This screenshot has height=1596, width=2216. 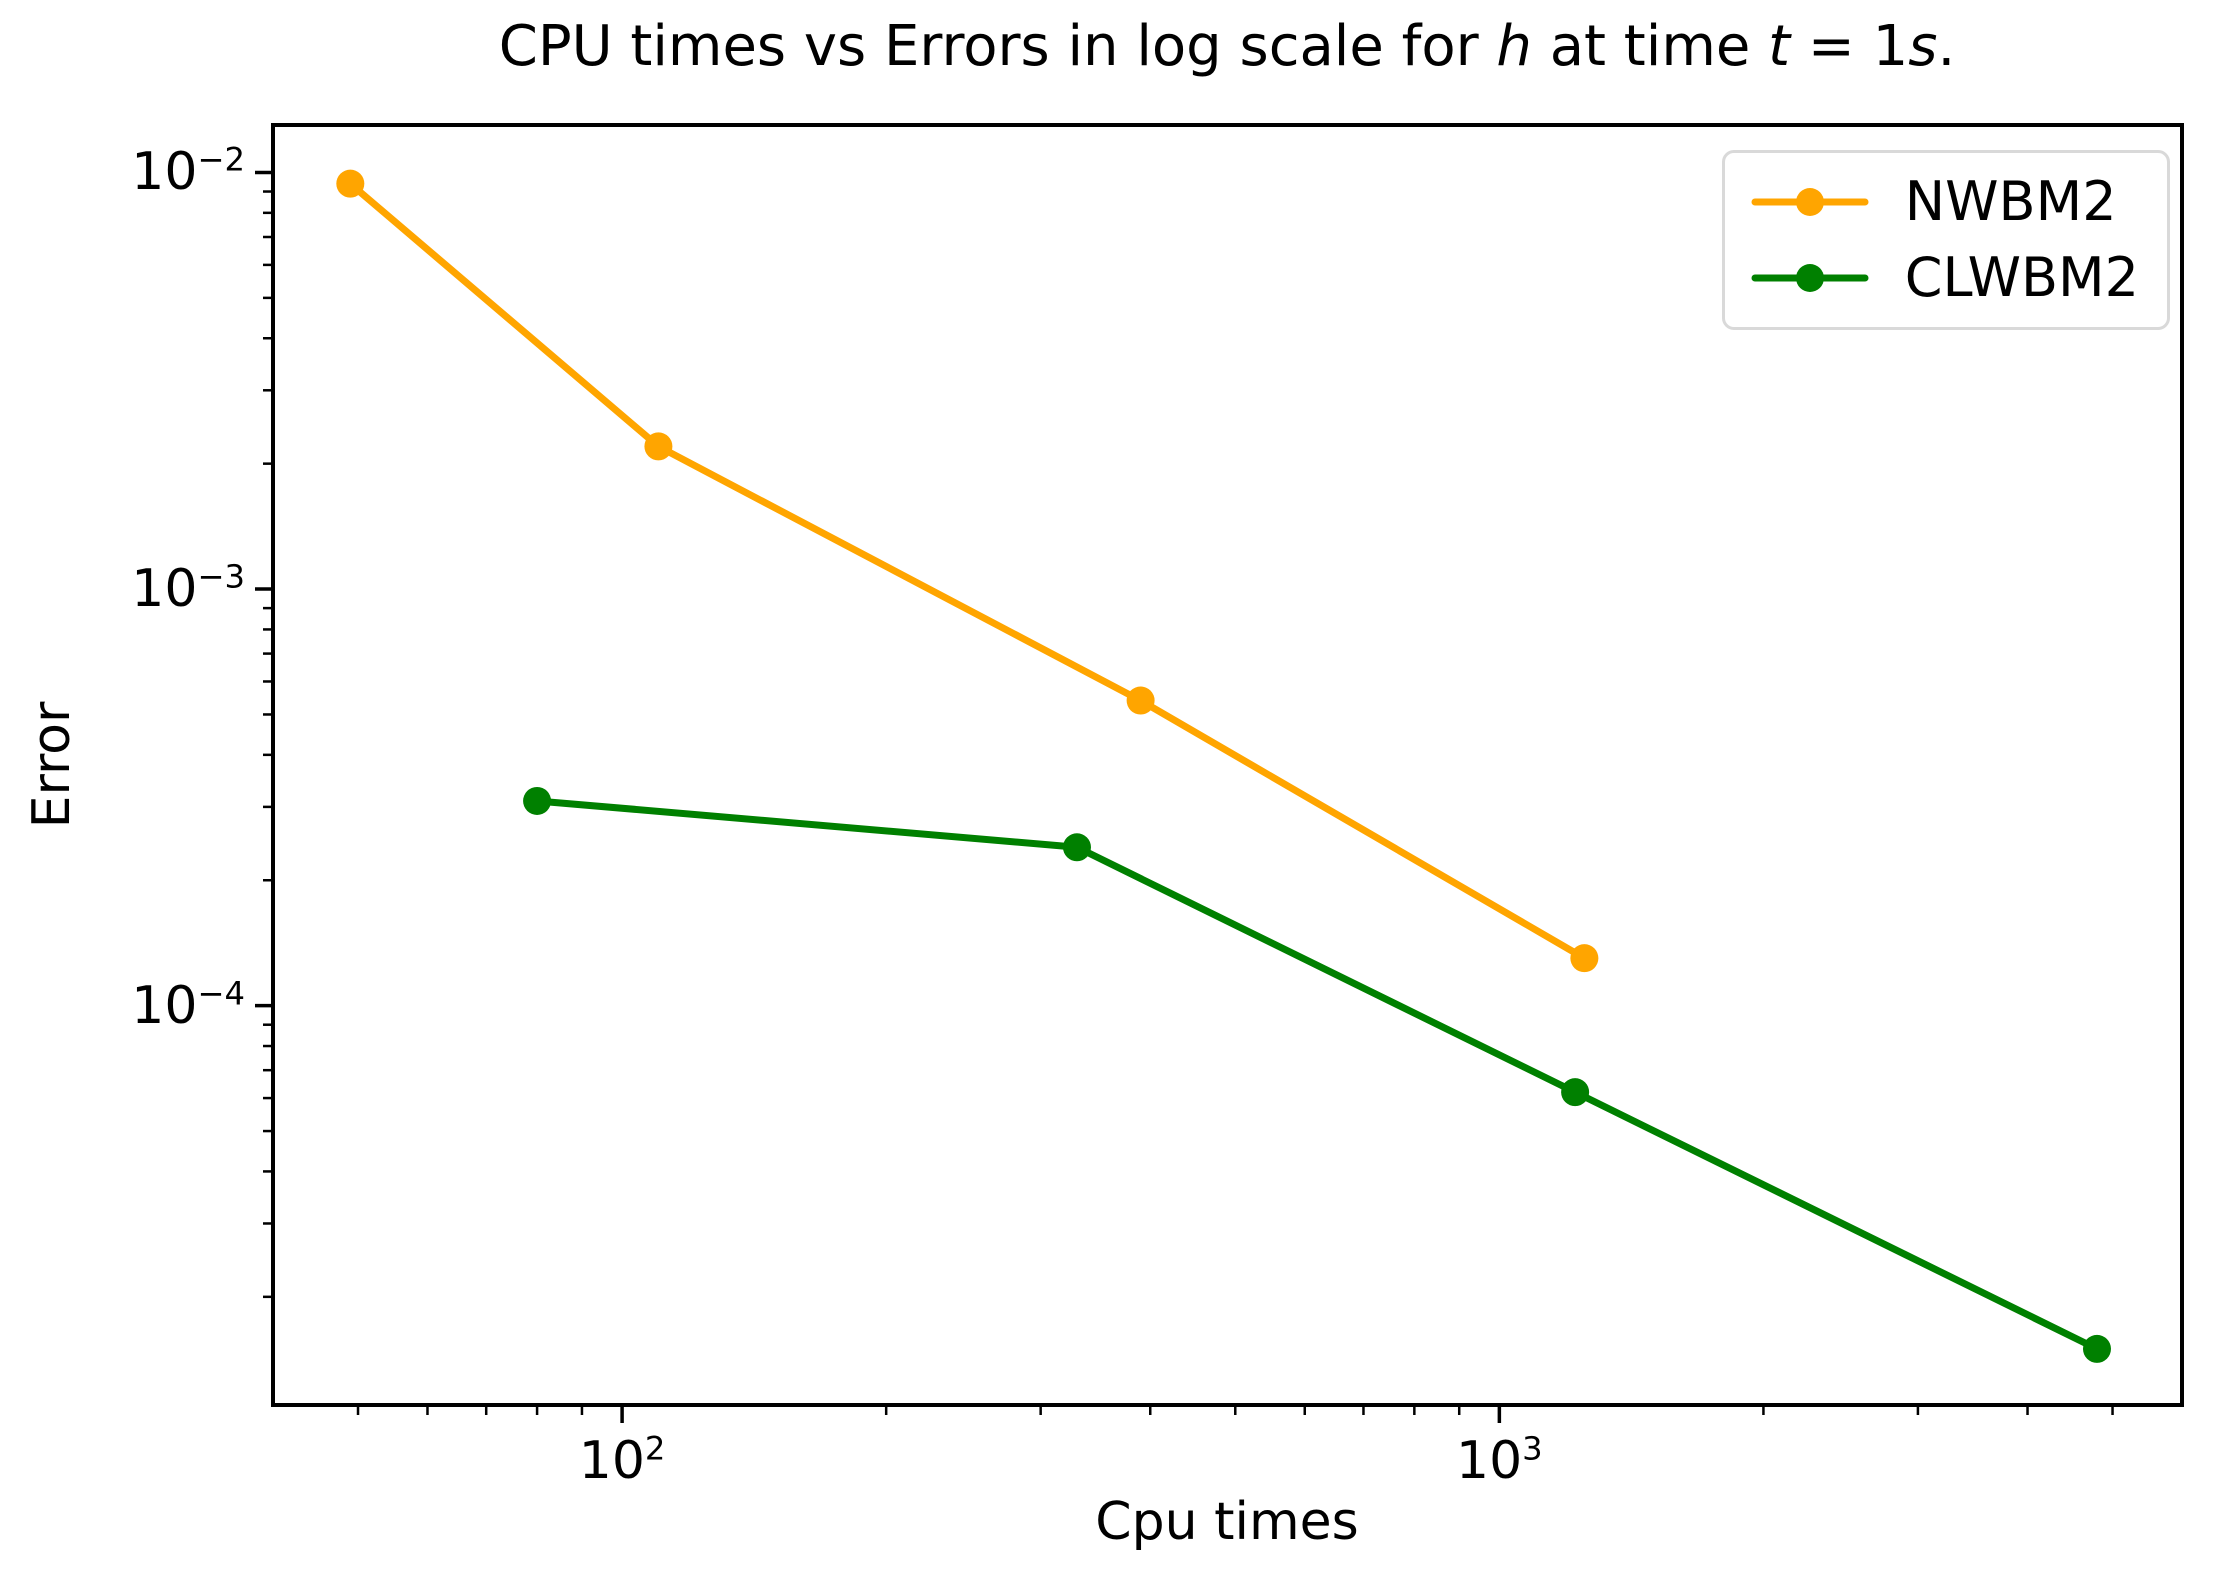 I want to click on legend-item-CLWBM2: CLWBM2, so click(x=1945, y=278).